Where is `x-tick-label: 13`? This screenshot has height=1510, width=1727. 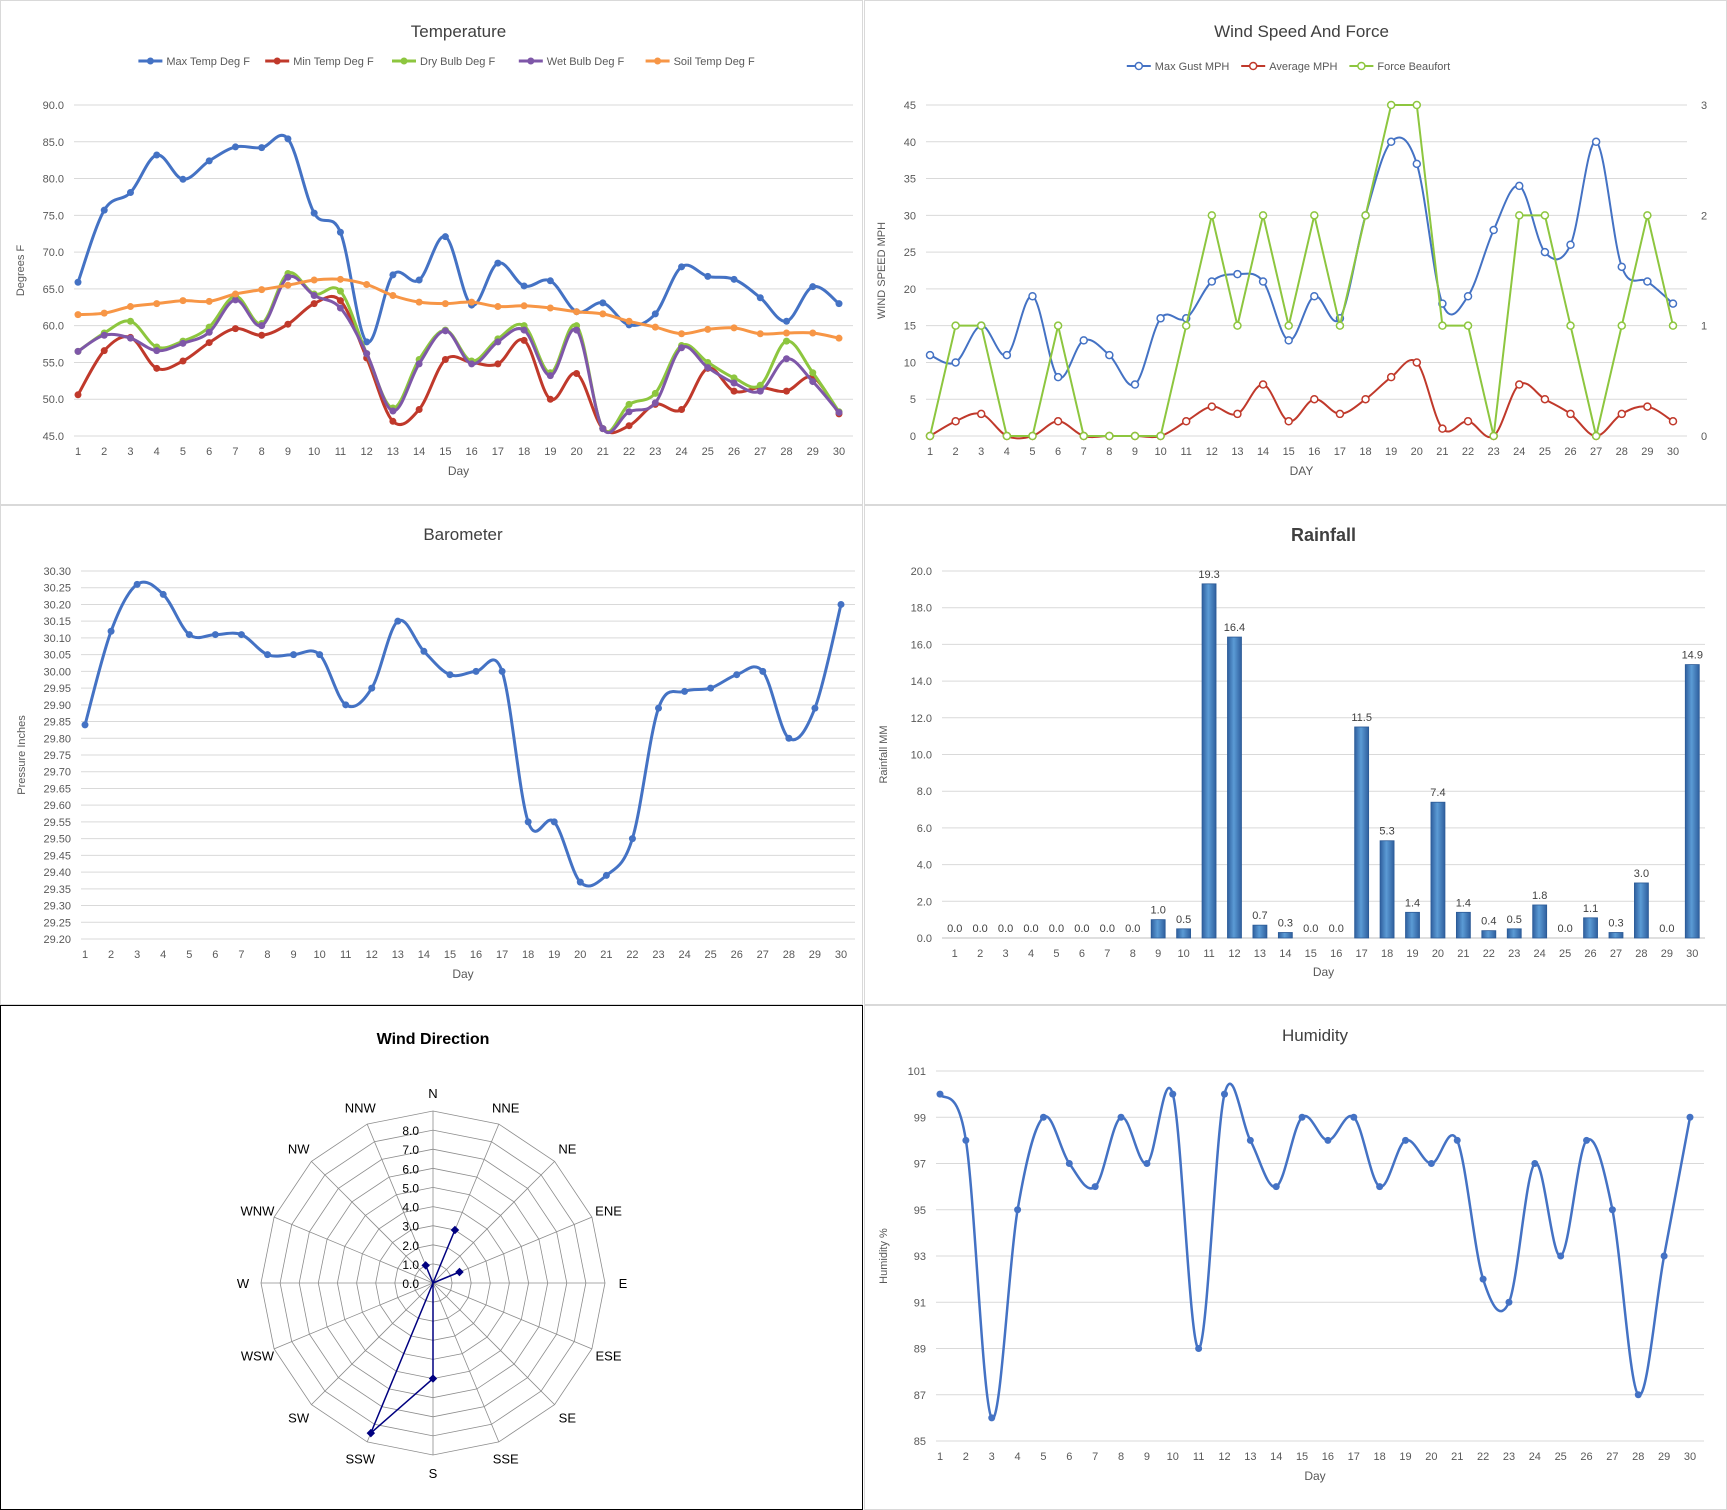
x-tick-label: 13 is located at coordinates (1250, 1457).